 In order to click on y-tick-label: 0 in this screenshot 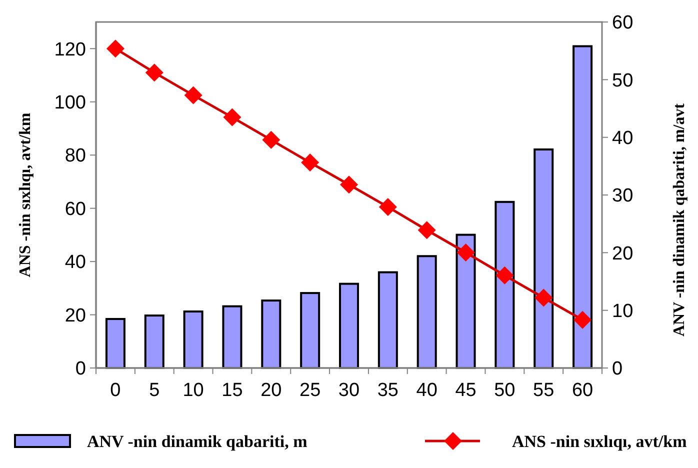, I will do `click(80, 369)`.